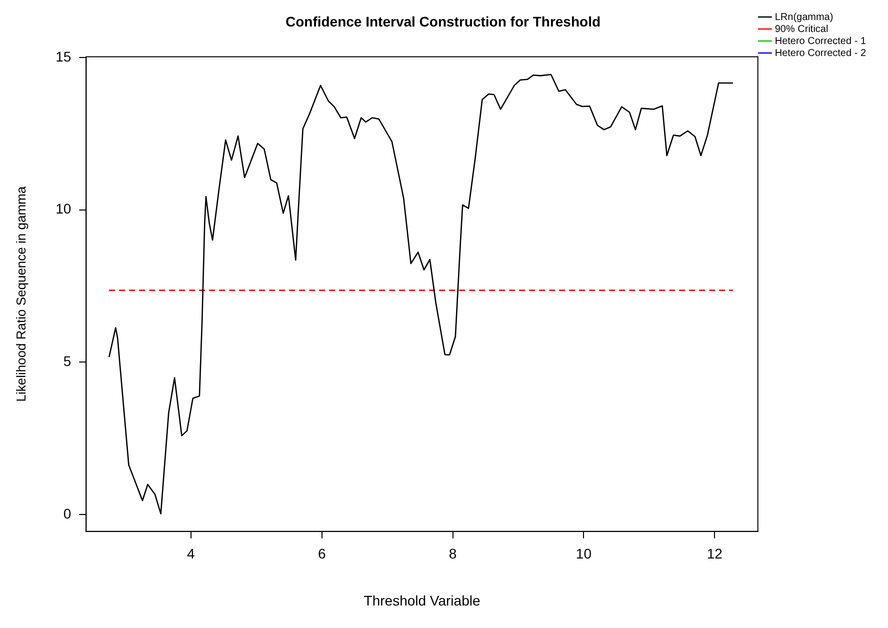 The image size is (888, 628). Describe the element at coordinates (67, 361) in the screenshot. I see `y-tick-label: 5` at that location.